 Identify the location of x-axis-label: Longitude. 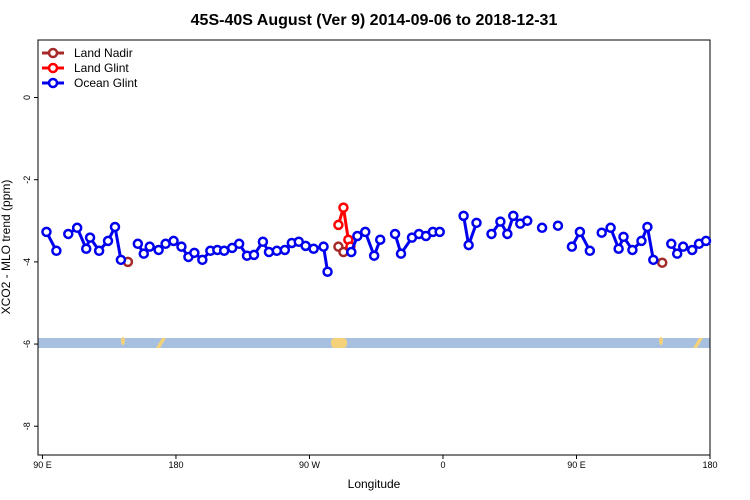
(374, 484).